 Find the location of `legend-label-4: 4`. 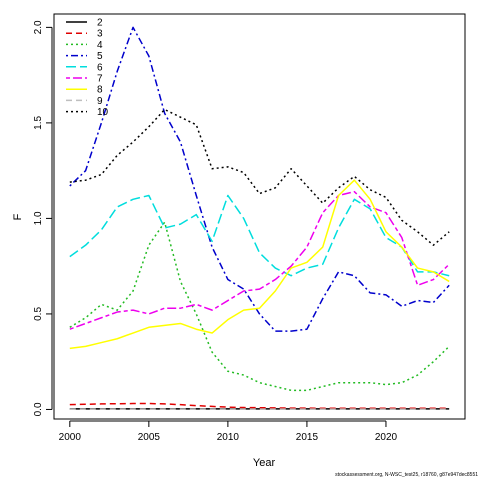

legend-label-4: 4 is located at coordinates (100, 45).